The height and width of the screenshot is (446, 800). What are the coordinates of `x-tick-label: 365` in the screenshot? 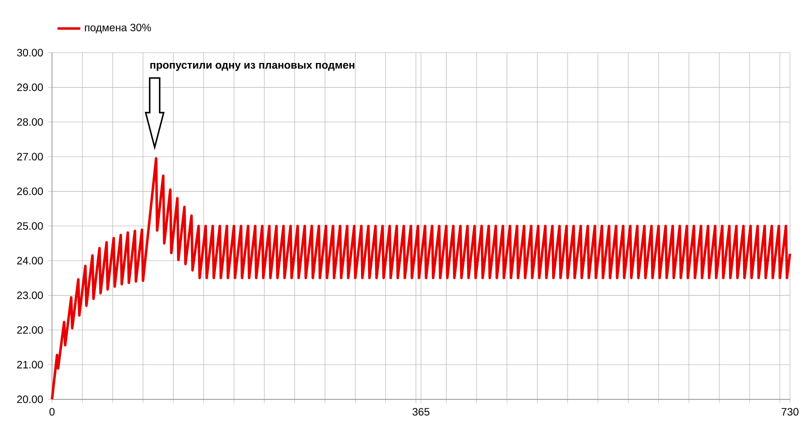 It's located at (421, 412).